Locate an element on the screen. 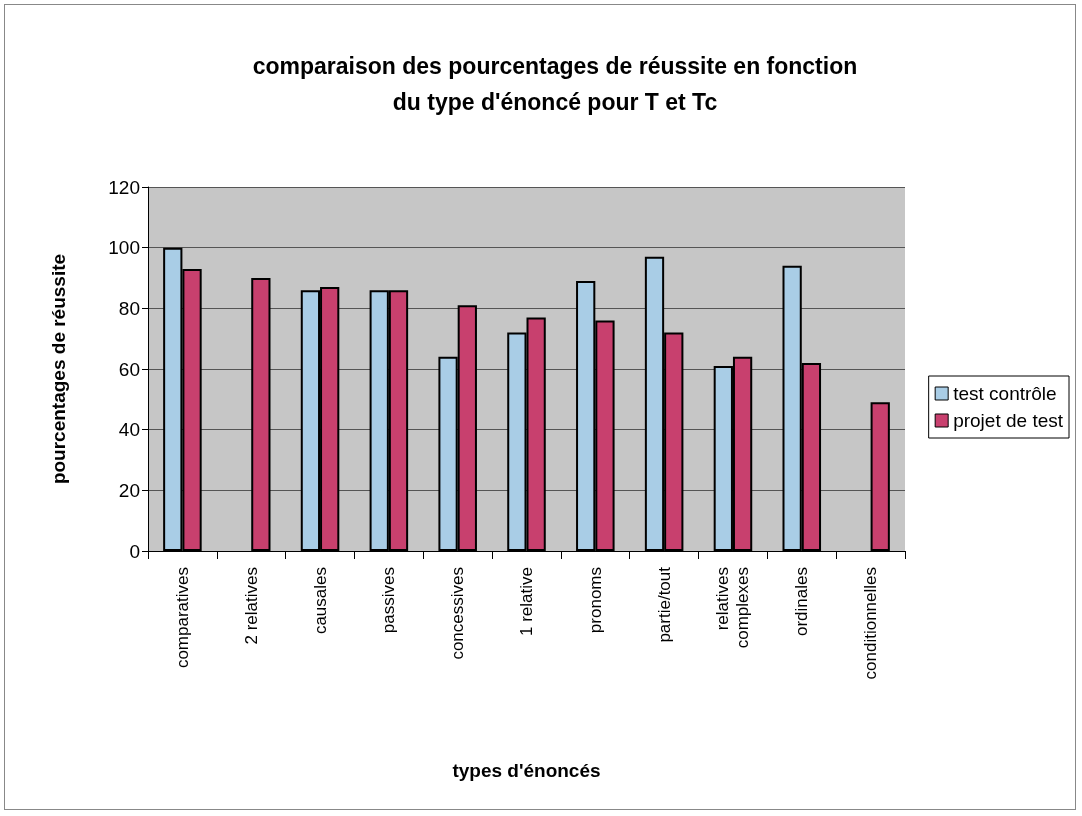 Image resolution: width=1082 pixels, height=816 pixels. y-tick-label: 20 is located at coordinates (129, 490).